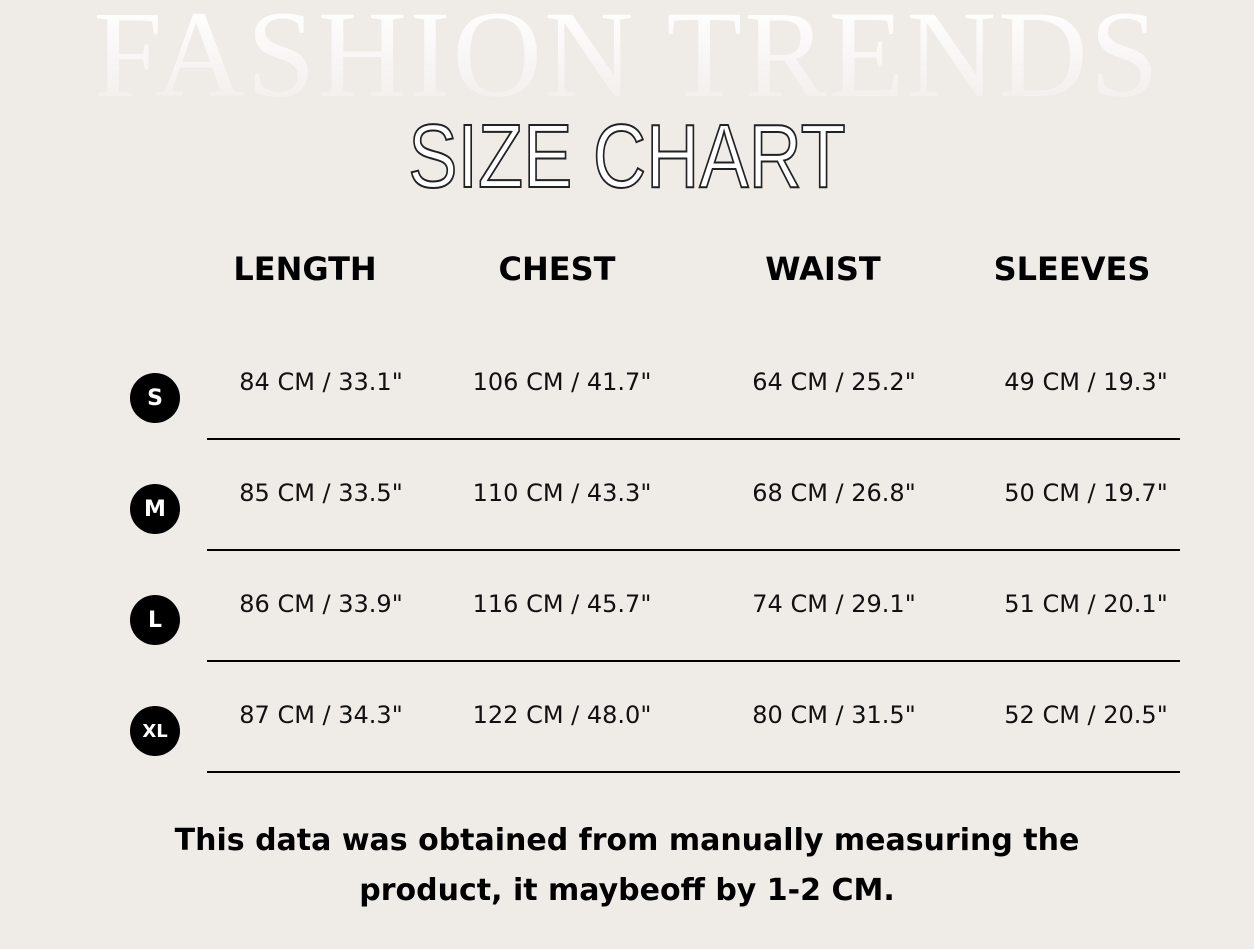 Image resolution: width=1254 pixels, height=949 pixels. I want to click on column-header-waist: WAIST, so click(823, 269).